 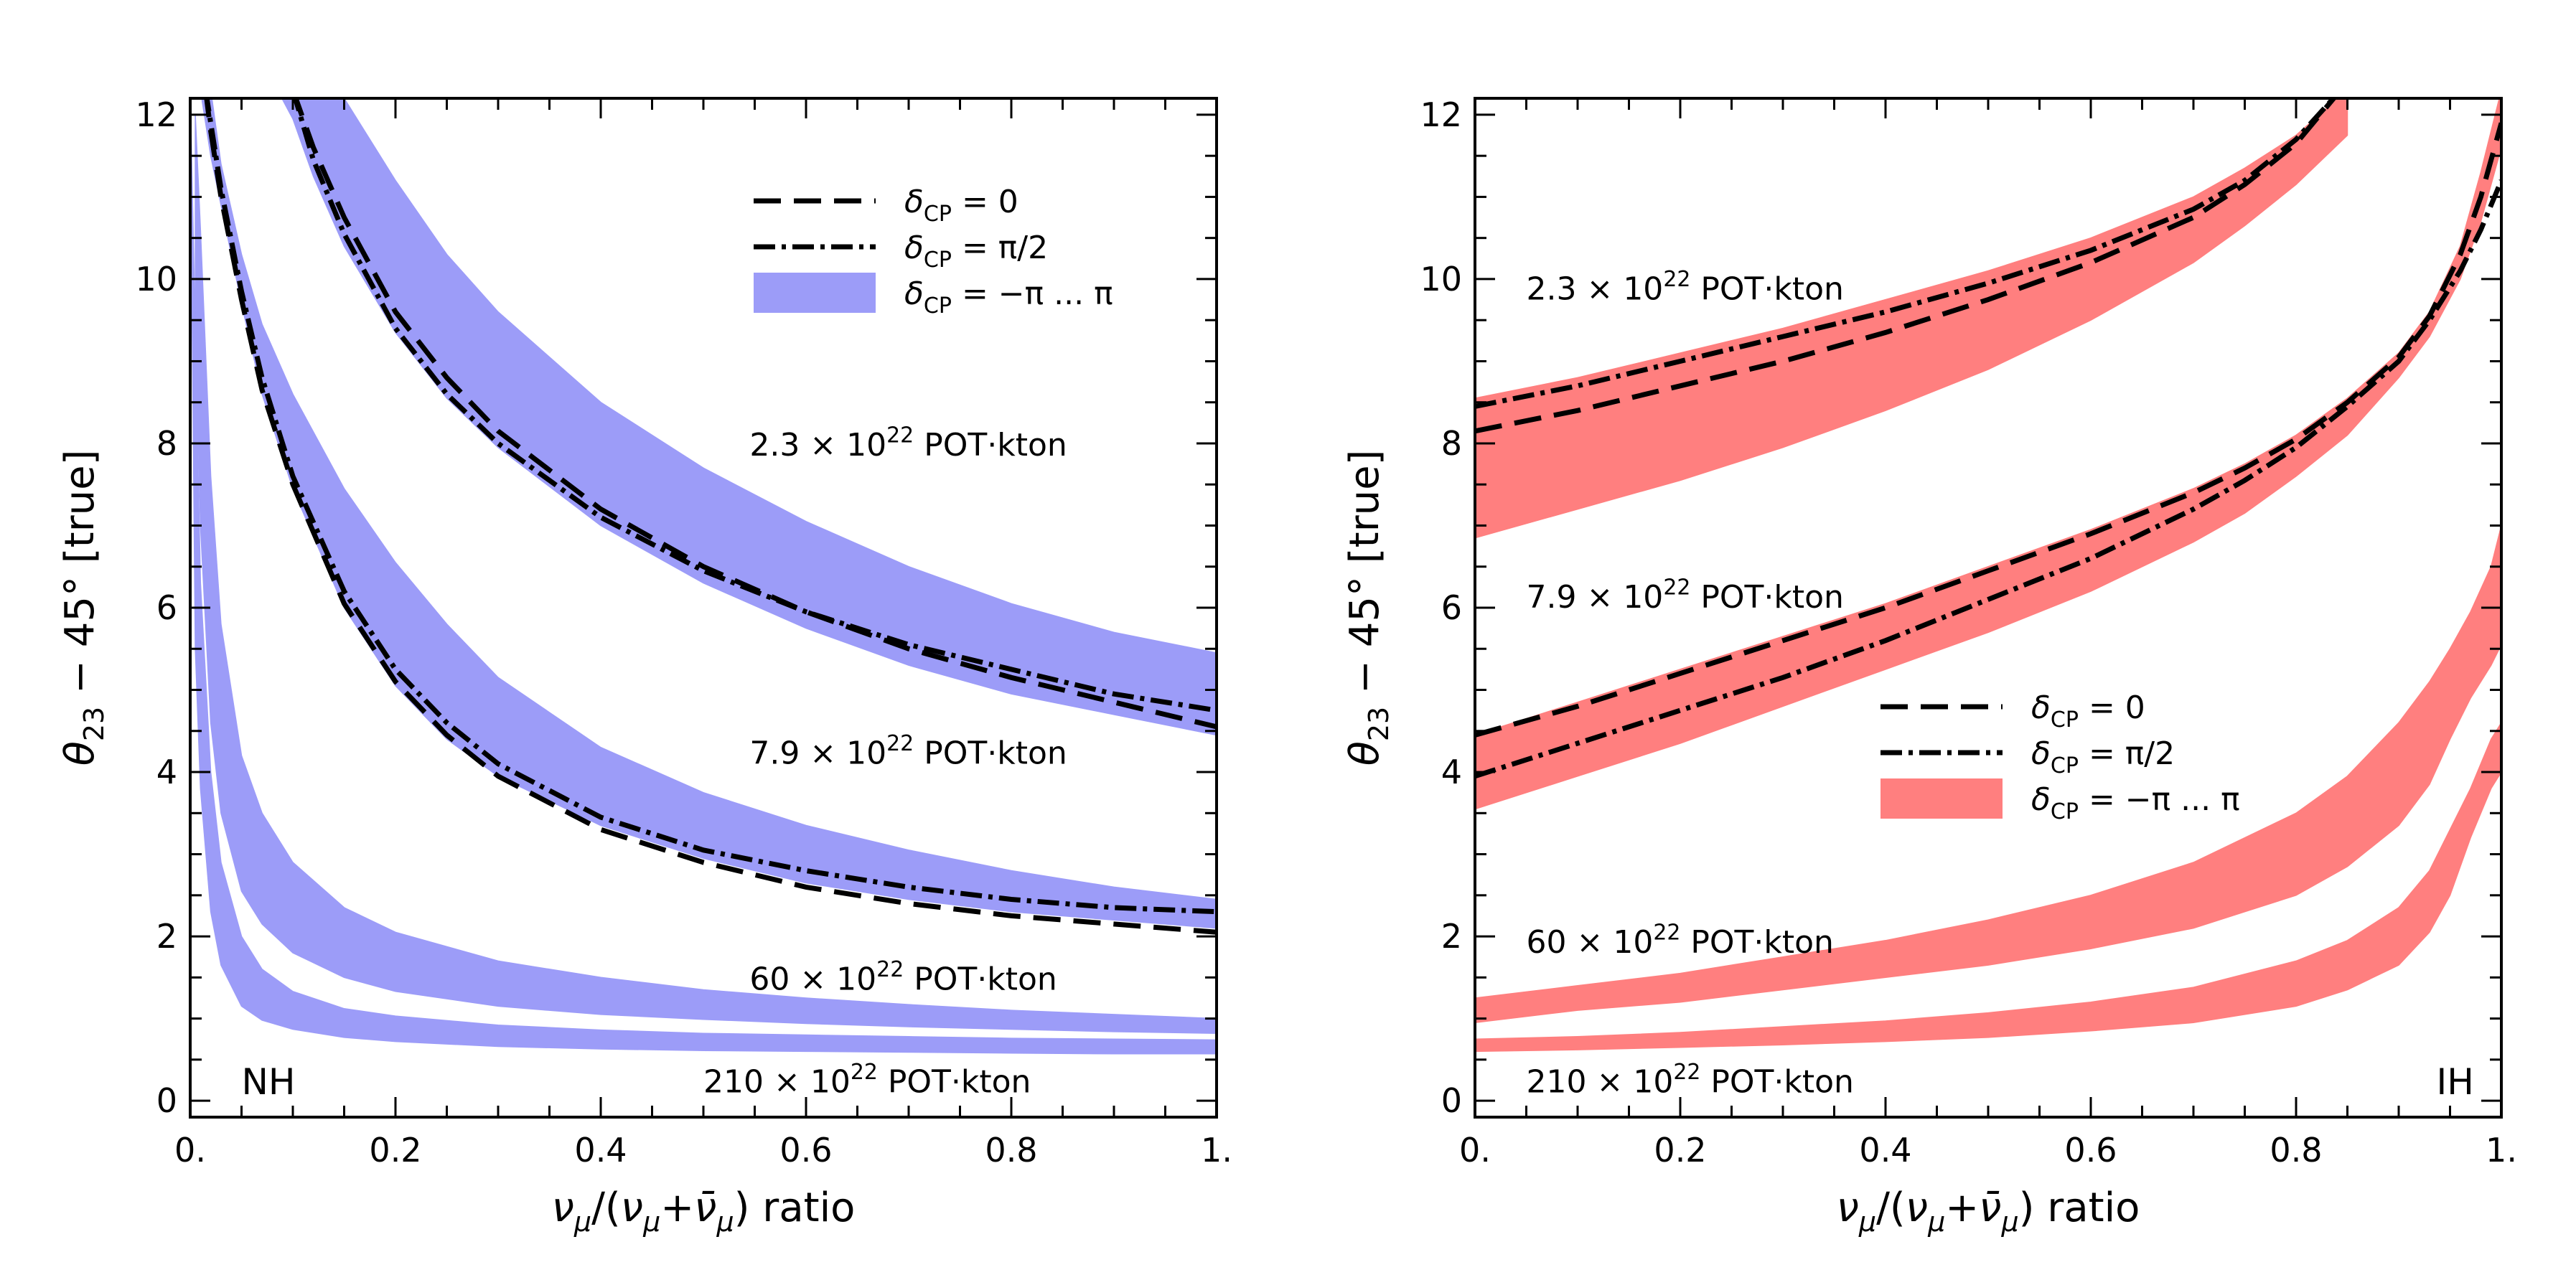 What do you see at coordinates (1591, 942) in the screenshot?
I see `exposure-label-base: 60 × 10` at bounding box center [1591, 942].